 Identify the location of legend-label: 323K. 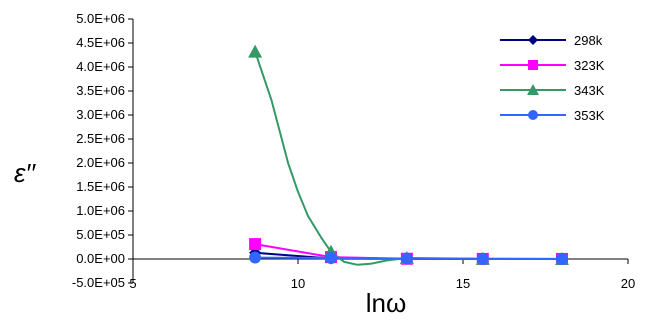
(589, 65).